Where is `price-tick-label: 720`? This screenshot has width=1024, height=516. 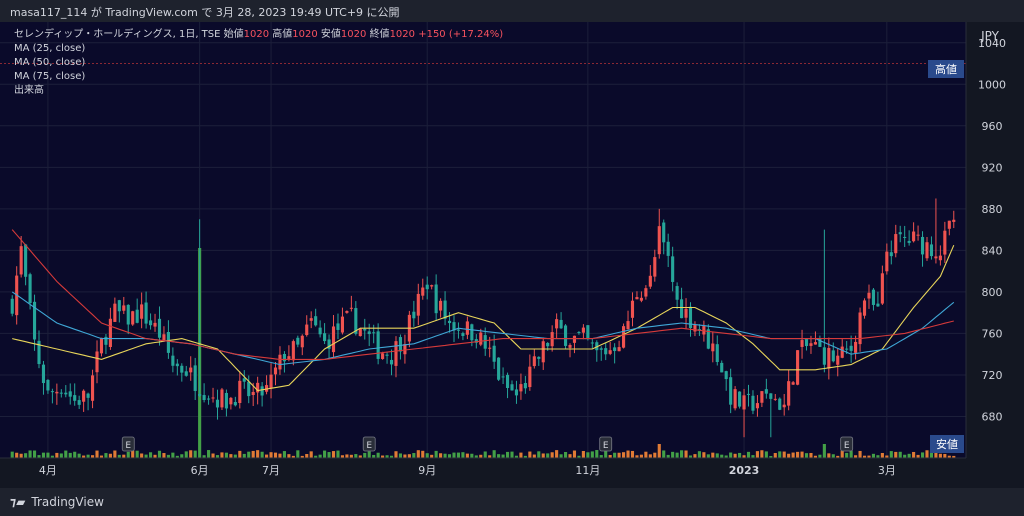
price-tick-label: 720 is located at coordinates (992, 375).